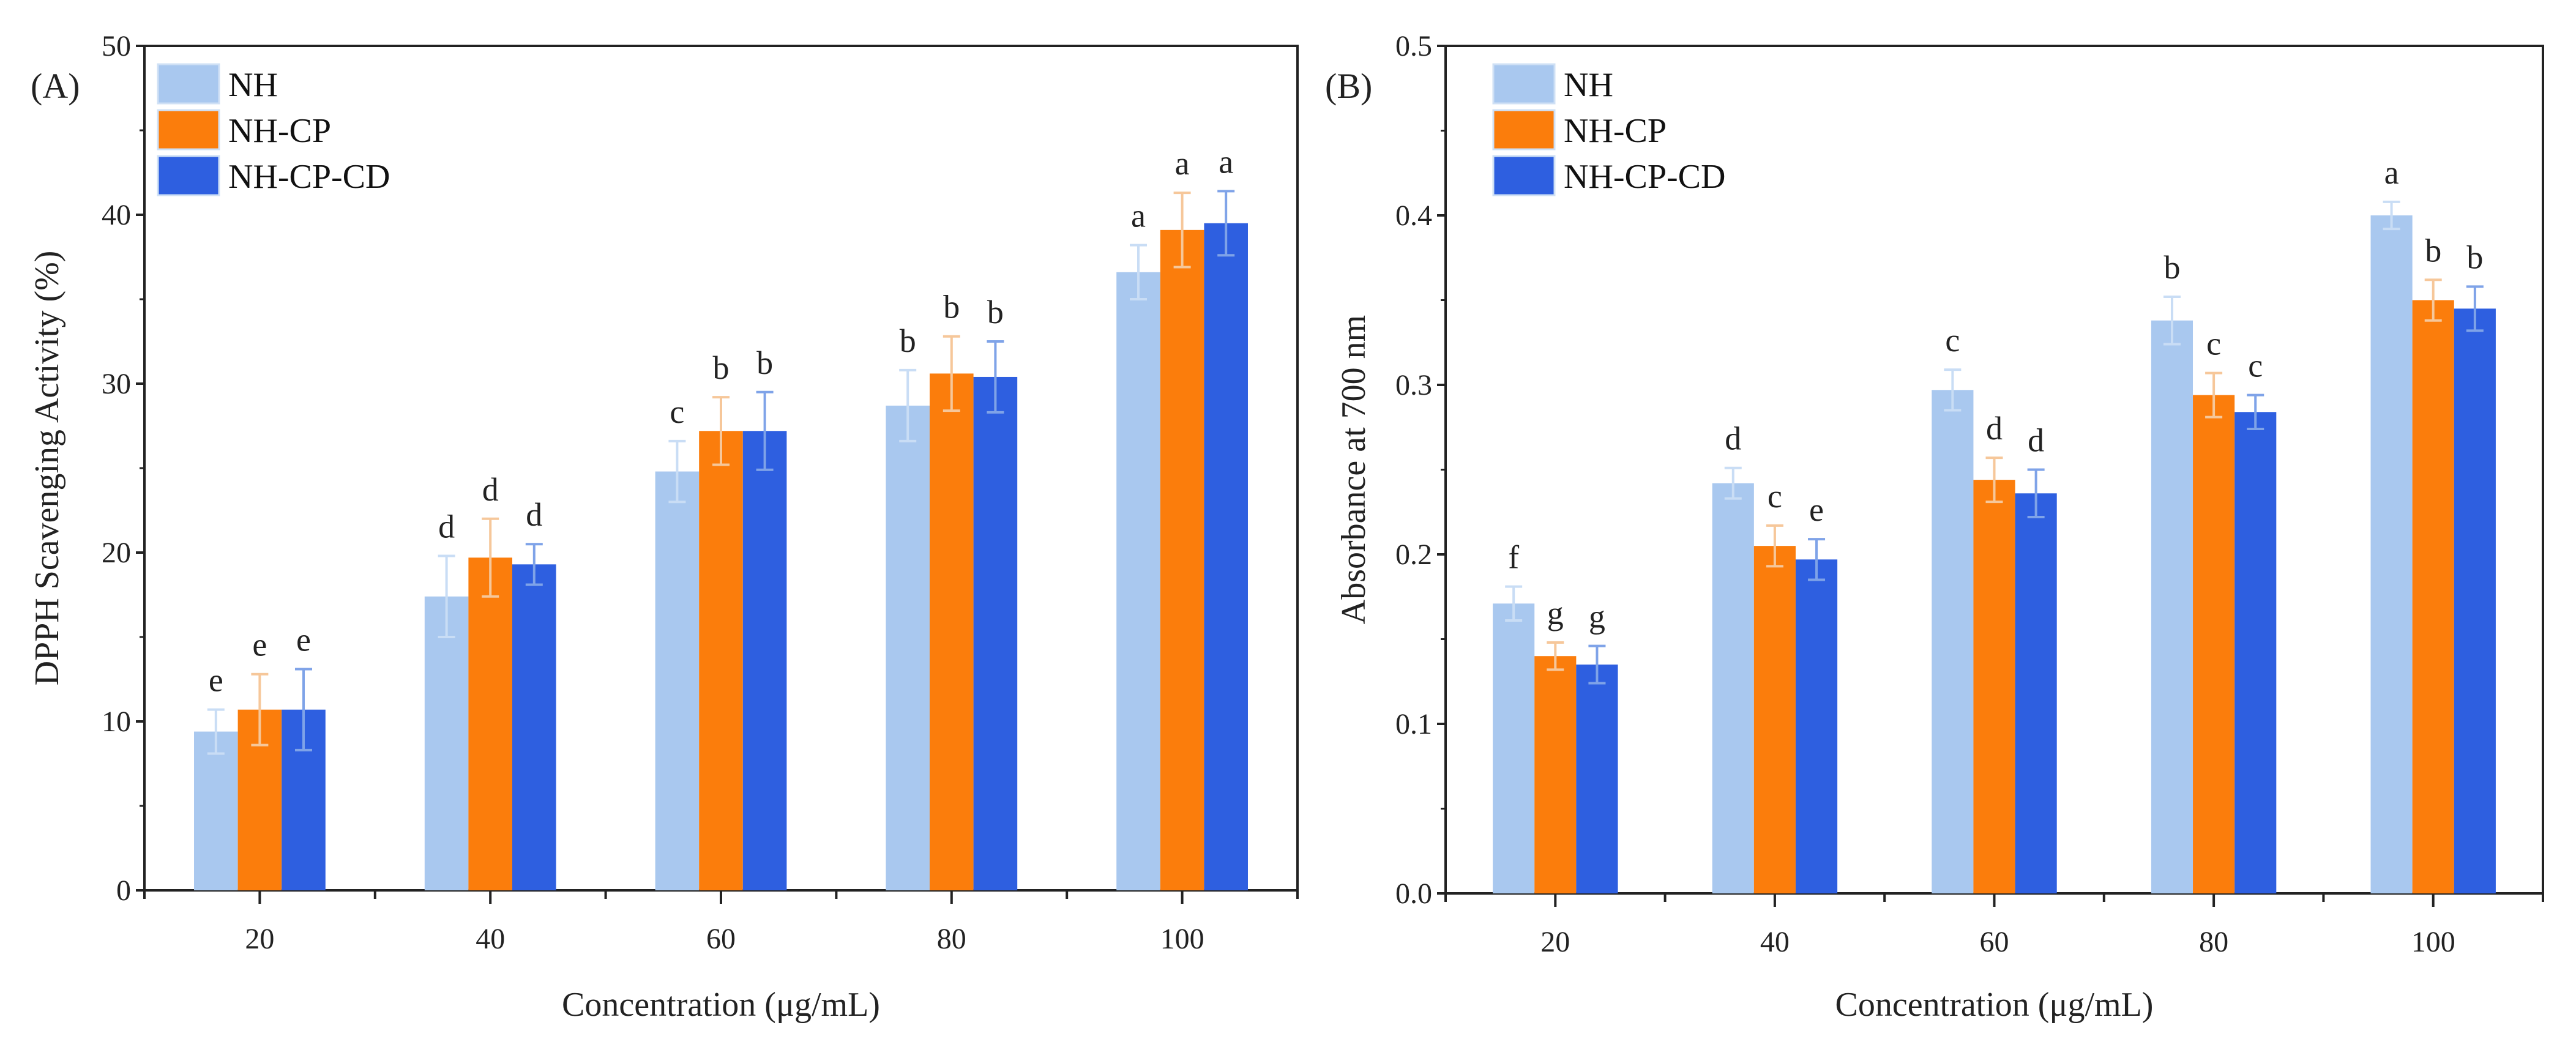 This screenshot has height=1058, width=2576. Describe the element at coordinates (116, 553) in the screenshot. I see `y-tick-label: 20` at that location.